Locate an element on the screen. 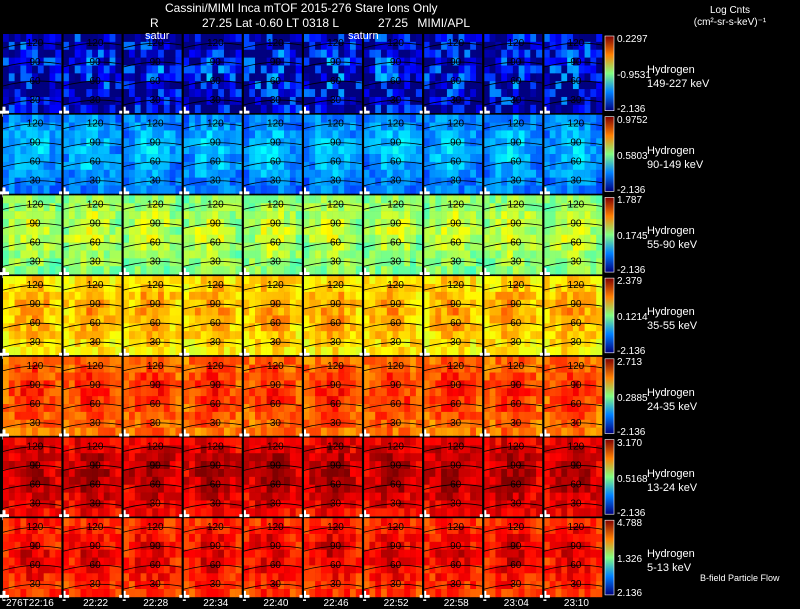 The image size is (800, 609). contour-line is located at coordinates (512, 145).